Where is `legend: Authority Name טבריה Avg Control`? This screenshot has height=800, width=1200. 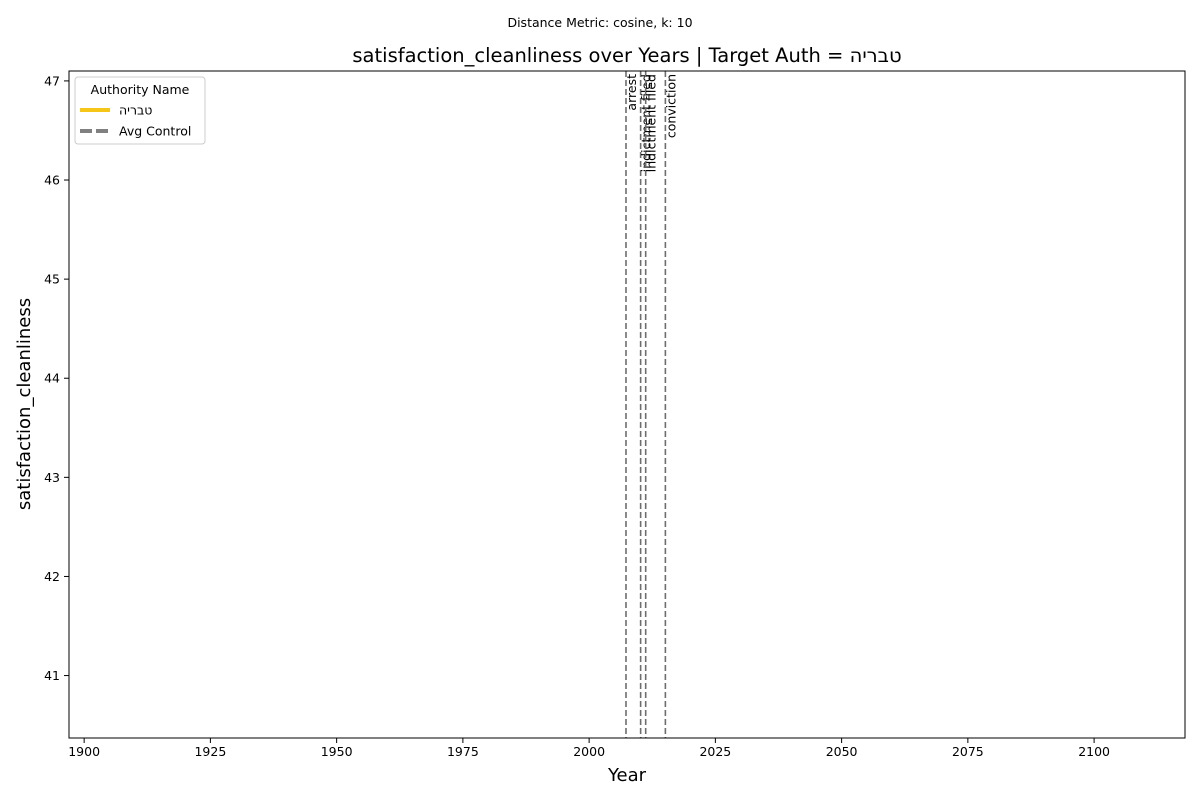 legend: Authority Name טבריה Avg Control is located at coordinates (140, 110).